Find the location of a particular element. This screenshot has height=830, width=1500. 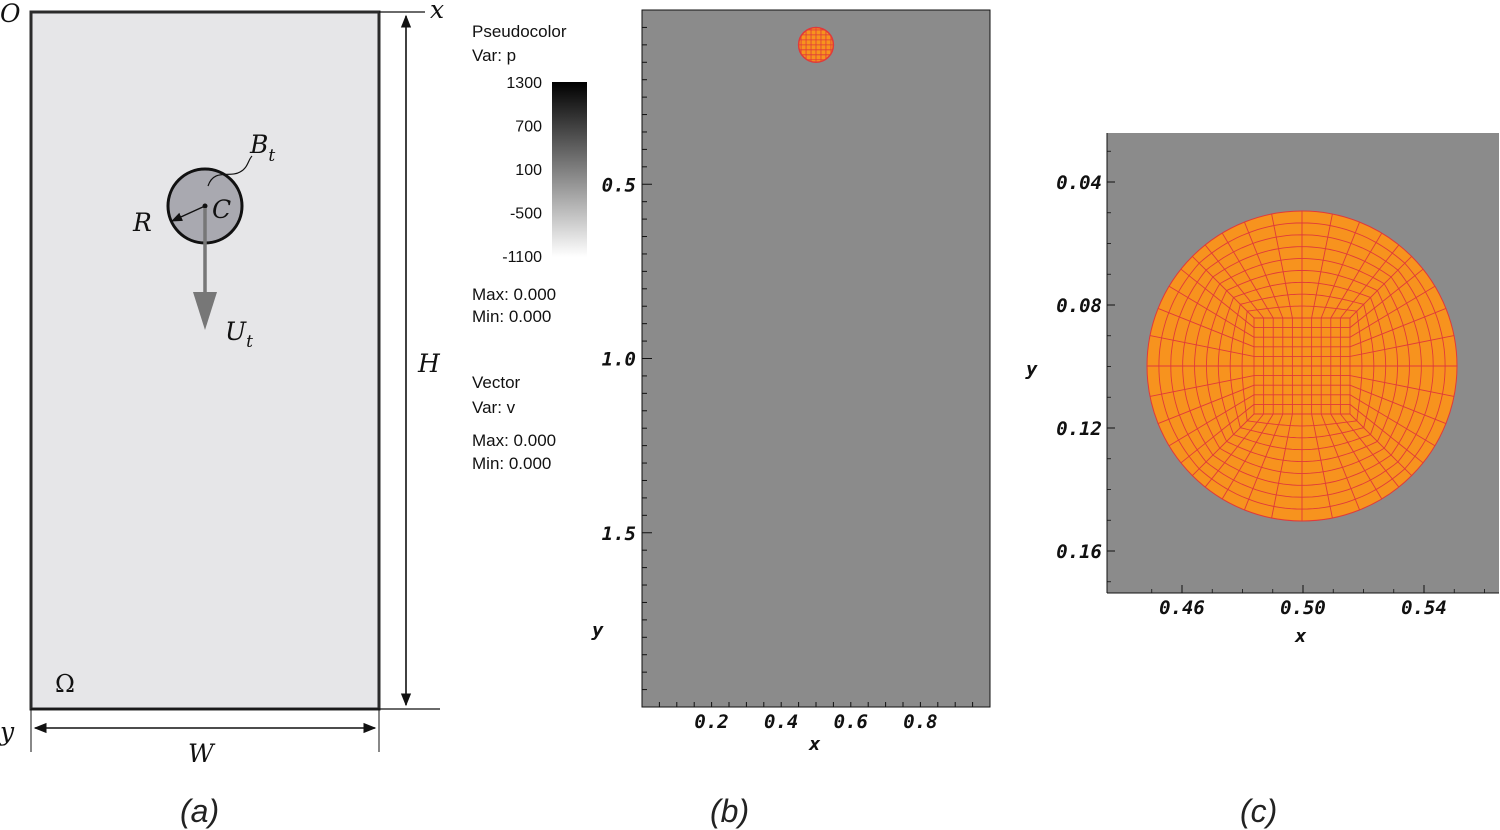

y-tick-label: 1.5 is located at coordinates (619, 534).